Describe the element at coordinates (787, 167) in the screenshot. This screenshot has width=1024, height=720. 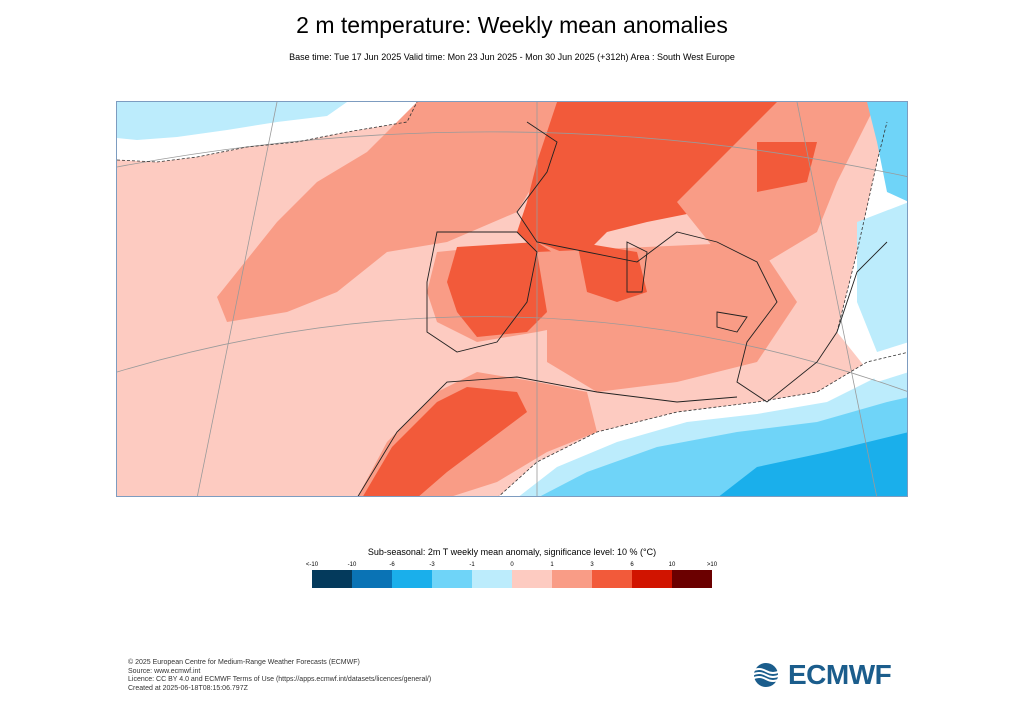
I see `anomaly-hot-balkans` at that location.